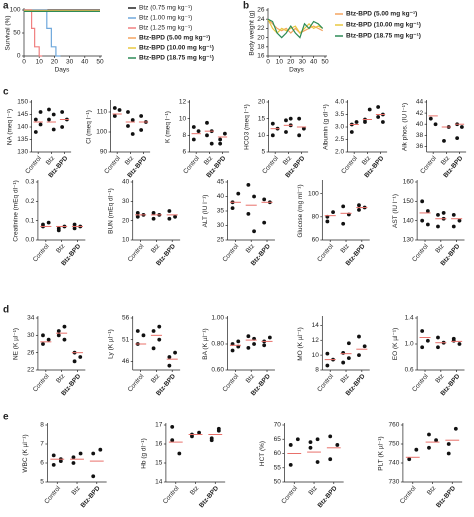 The width and height of the screenshot is (474, 517). I want to click on legend-label: Btz (1.00 mg kg⁻¹), so click(165, 18).